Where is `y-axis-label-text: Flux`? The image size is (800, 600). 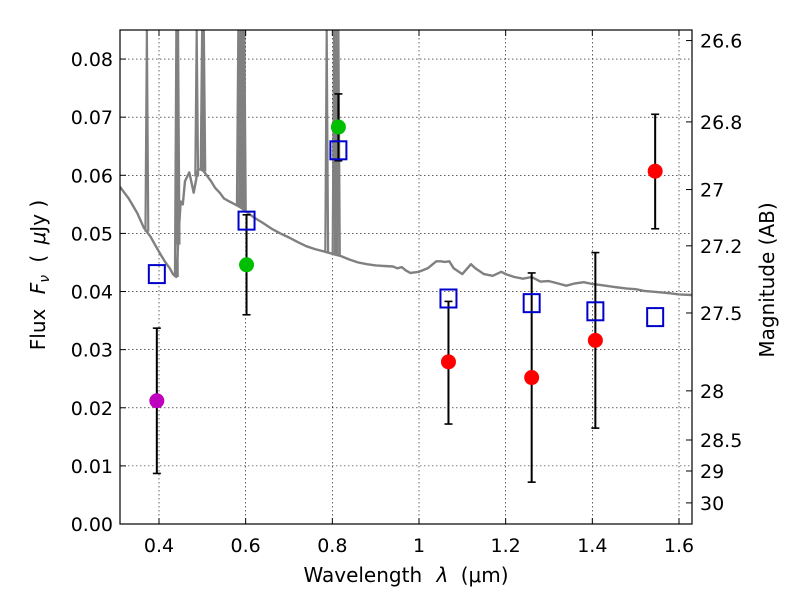
y-axis-label-text: Flux is located at coordinates (38, 329).